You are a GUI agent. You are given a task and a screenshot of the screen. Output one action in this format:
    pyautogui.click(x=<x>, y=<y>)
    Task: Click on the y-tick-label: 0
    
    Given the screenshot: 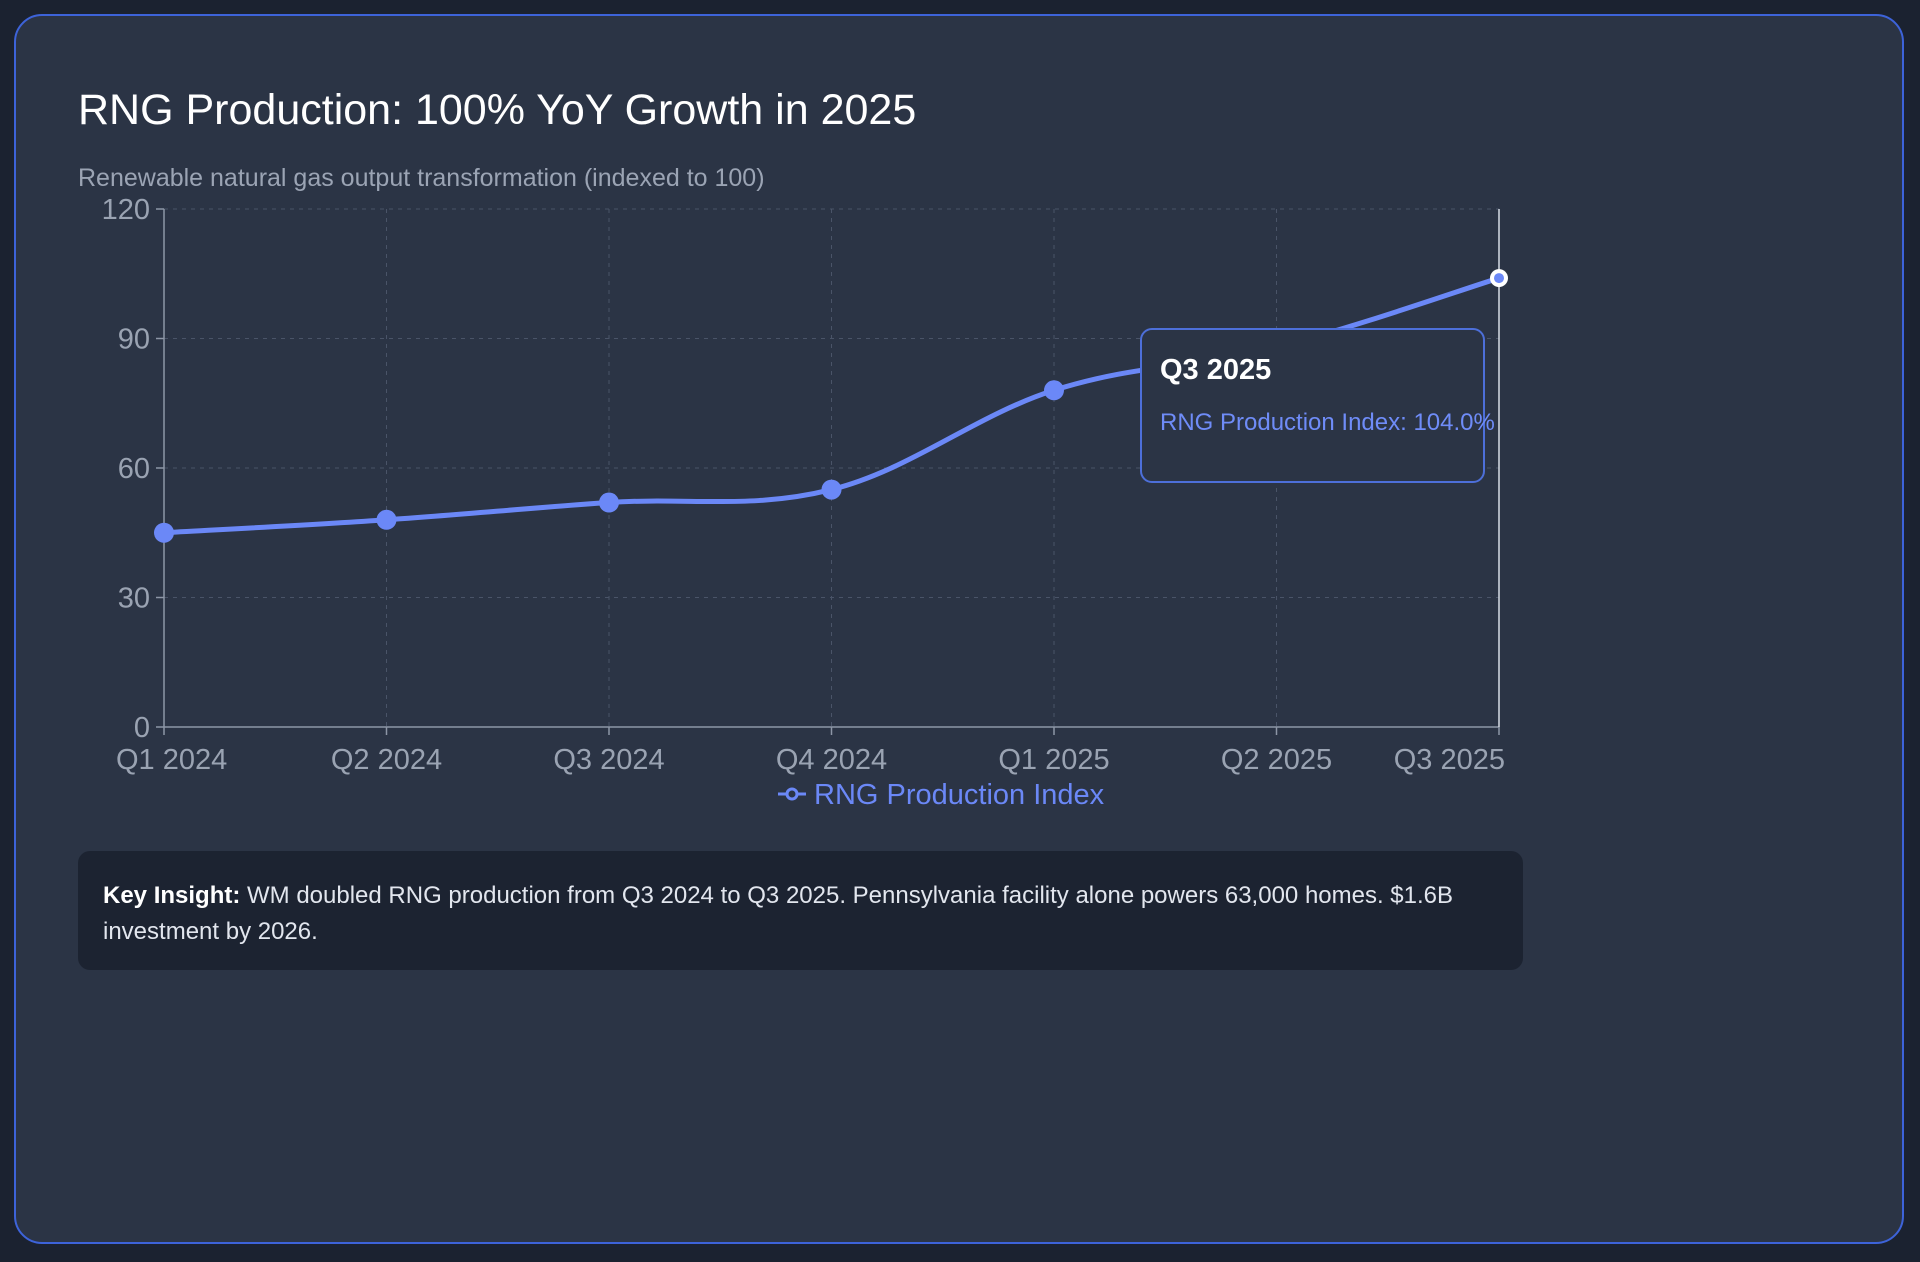 What is the action you would take?
    pyautogui.click(x=142, y=728)
    